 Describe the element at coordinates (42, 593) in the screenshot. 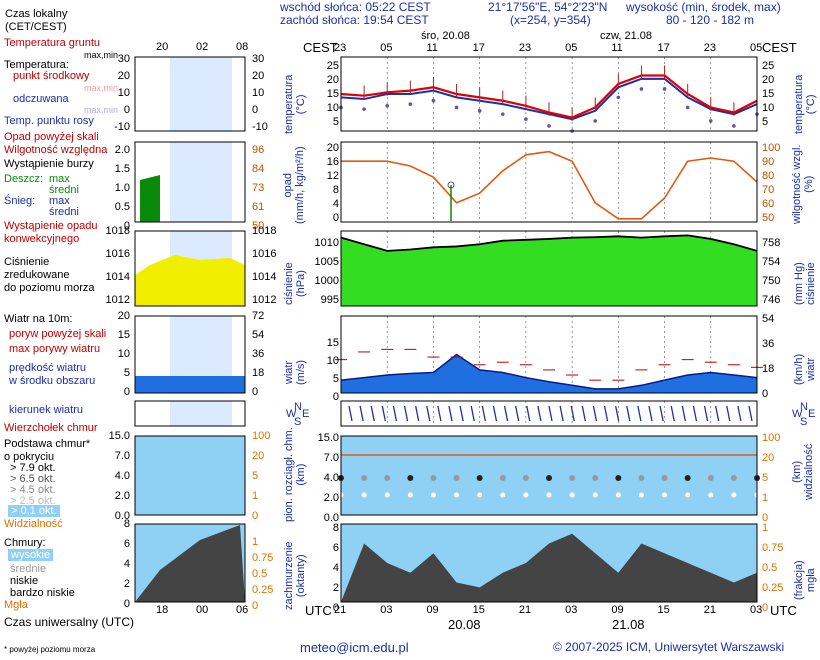

I see `legend-very-low: bardzo niskie` at that location.